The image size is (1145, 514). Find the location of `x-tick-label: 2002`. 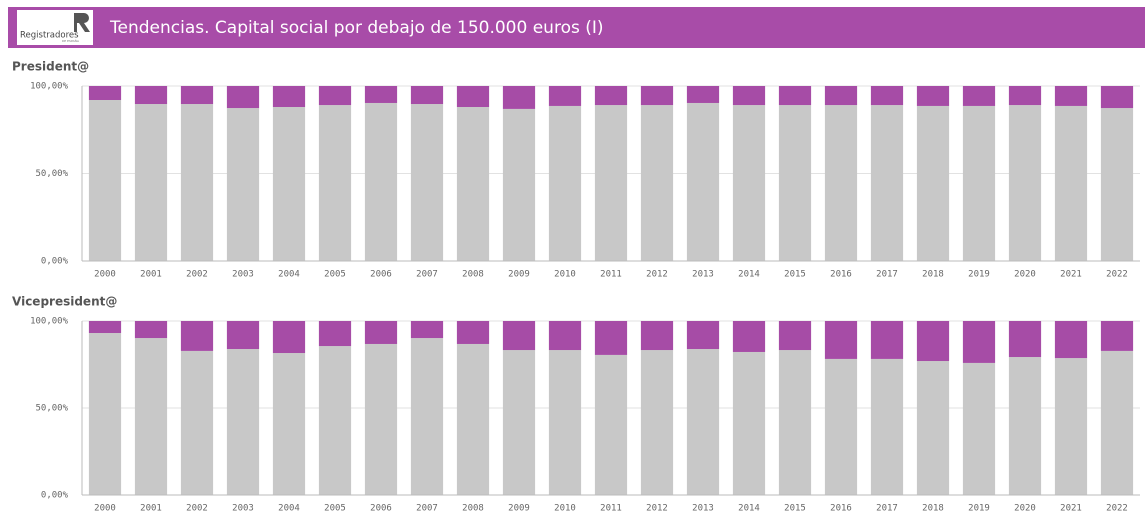

x-tick-label: 2002 is located at coordinates (197, 275).